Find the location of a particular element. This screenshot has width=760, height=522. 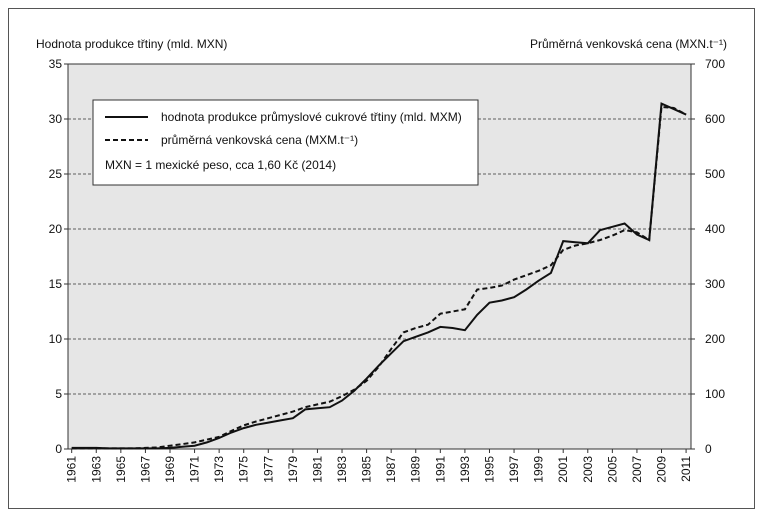

y-tick-label: 15 is located at coordinates (56, 284).